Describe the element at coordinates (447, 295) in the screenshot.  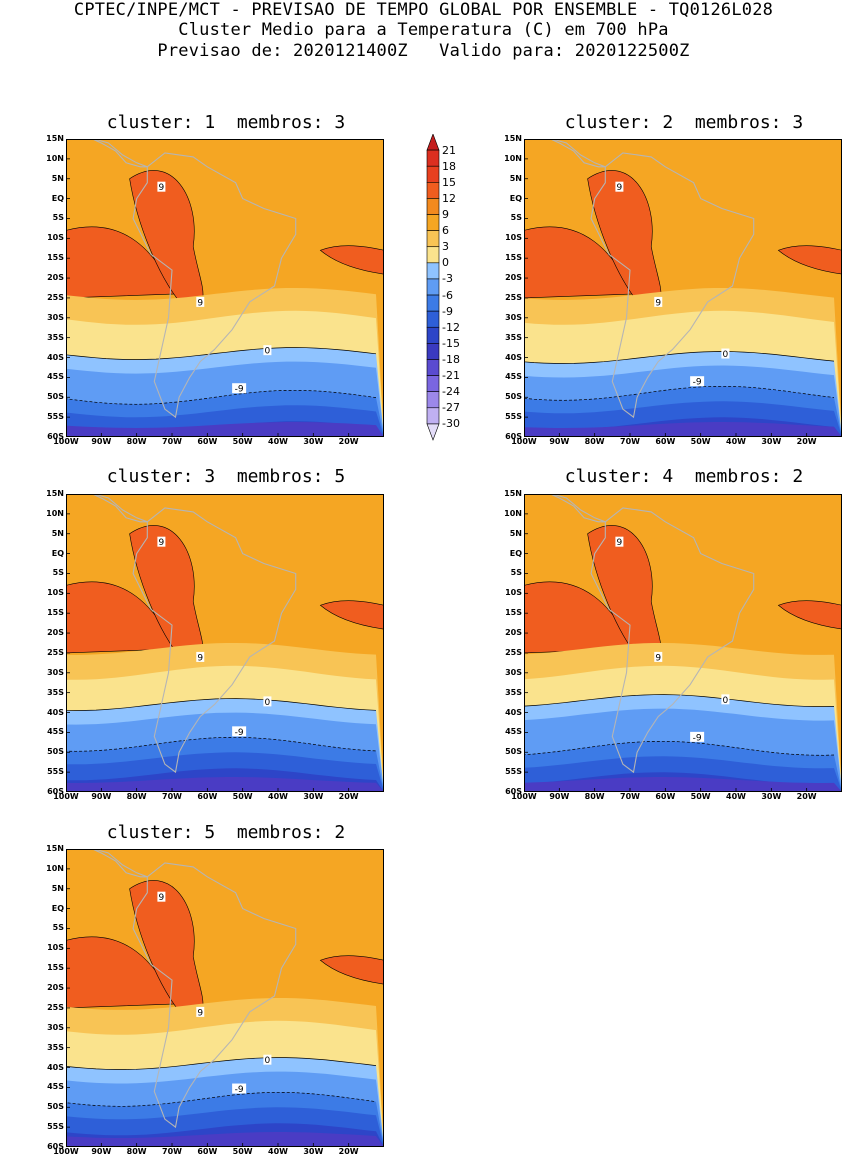
I see `colorbar-tick-label: -6` at that location.